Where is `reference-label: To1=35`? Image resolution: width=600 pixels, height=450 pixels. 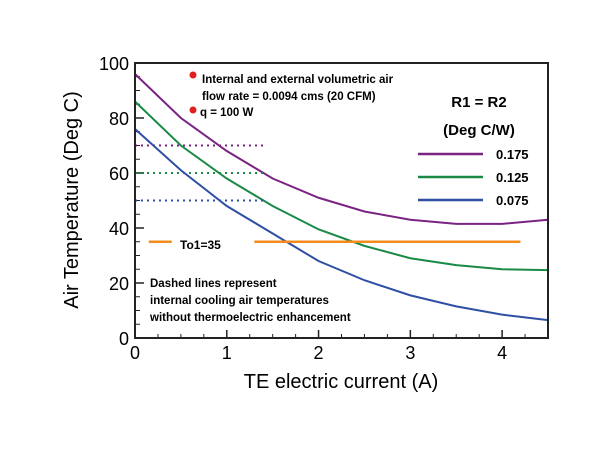
reference-label: To1=35 is located at coordinates (200, 245).